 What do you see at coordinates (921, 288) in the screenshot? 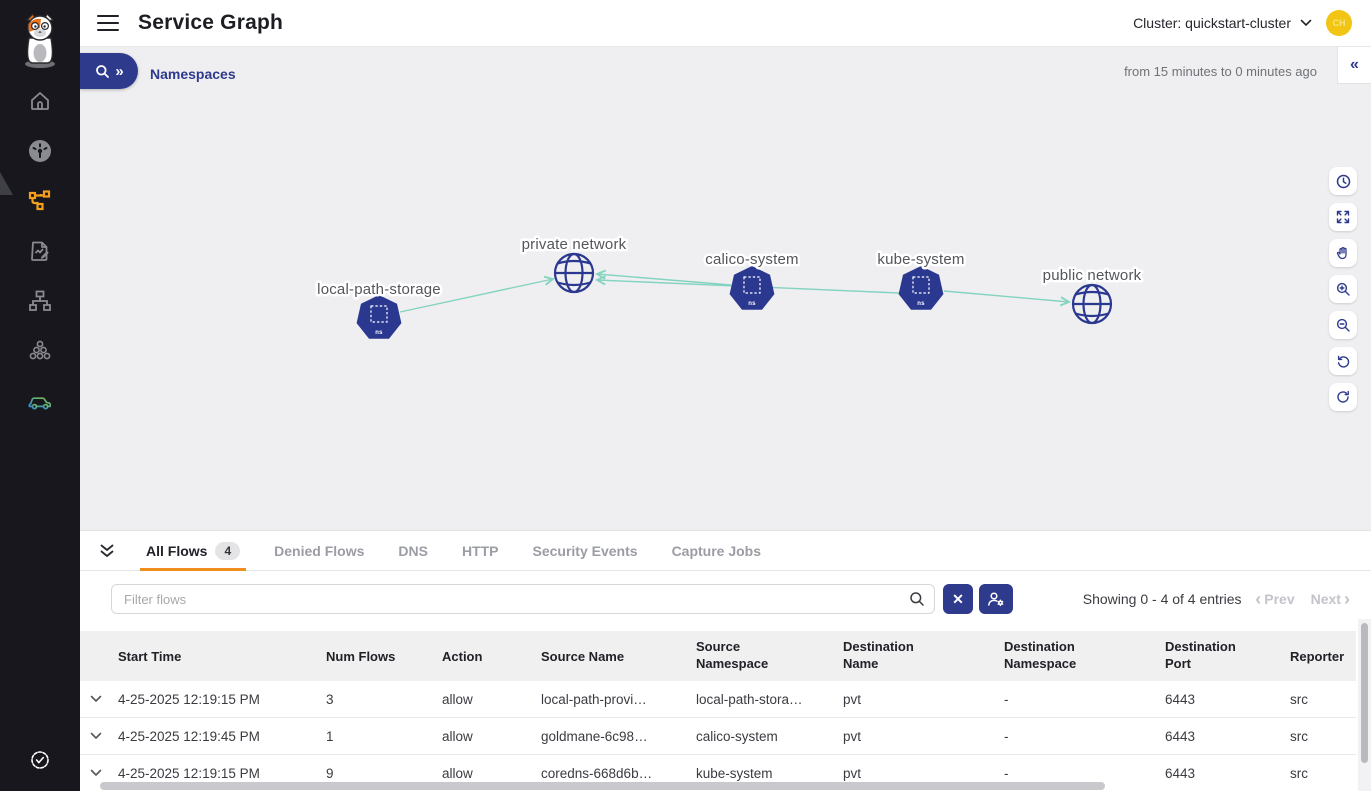
I see `graph-node-kube-system: ns` at bounding box center [921, 288].